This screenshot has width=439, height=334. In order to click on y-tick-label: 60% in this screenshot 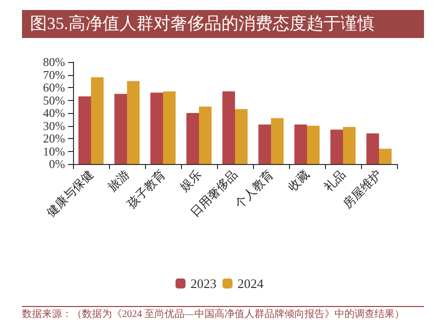, I will do `click(54, 87)`.